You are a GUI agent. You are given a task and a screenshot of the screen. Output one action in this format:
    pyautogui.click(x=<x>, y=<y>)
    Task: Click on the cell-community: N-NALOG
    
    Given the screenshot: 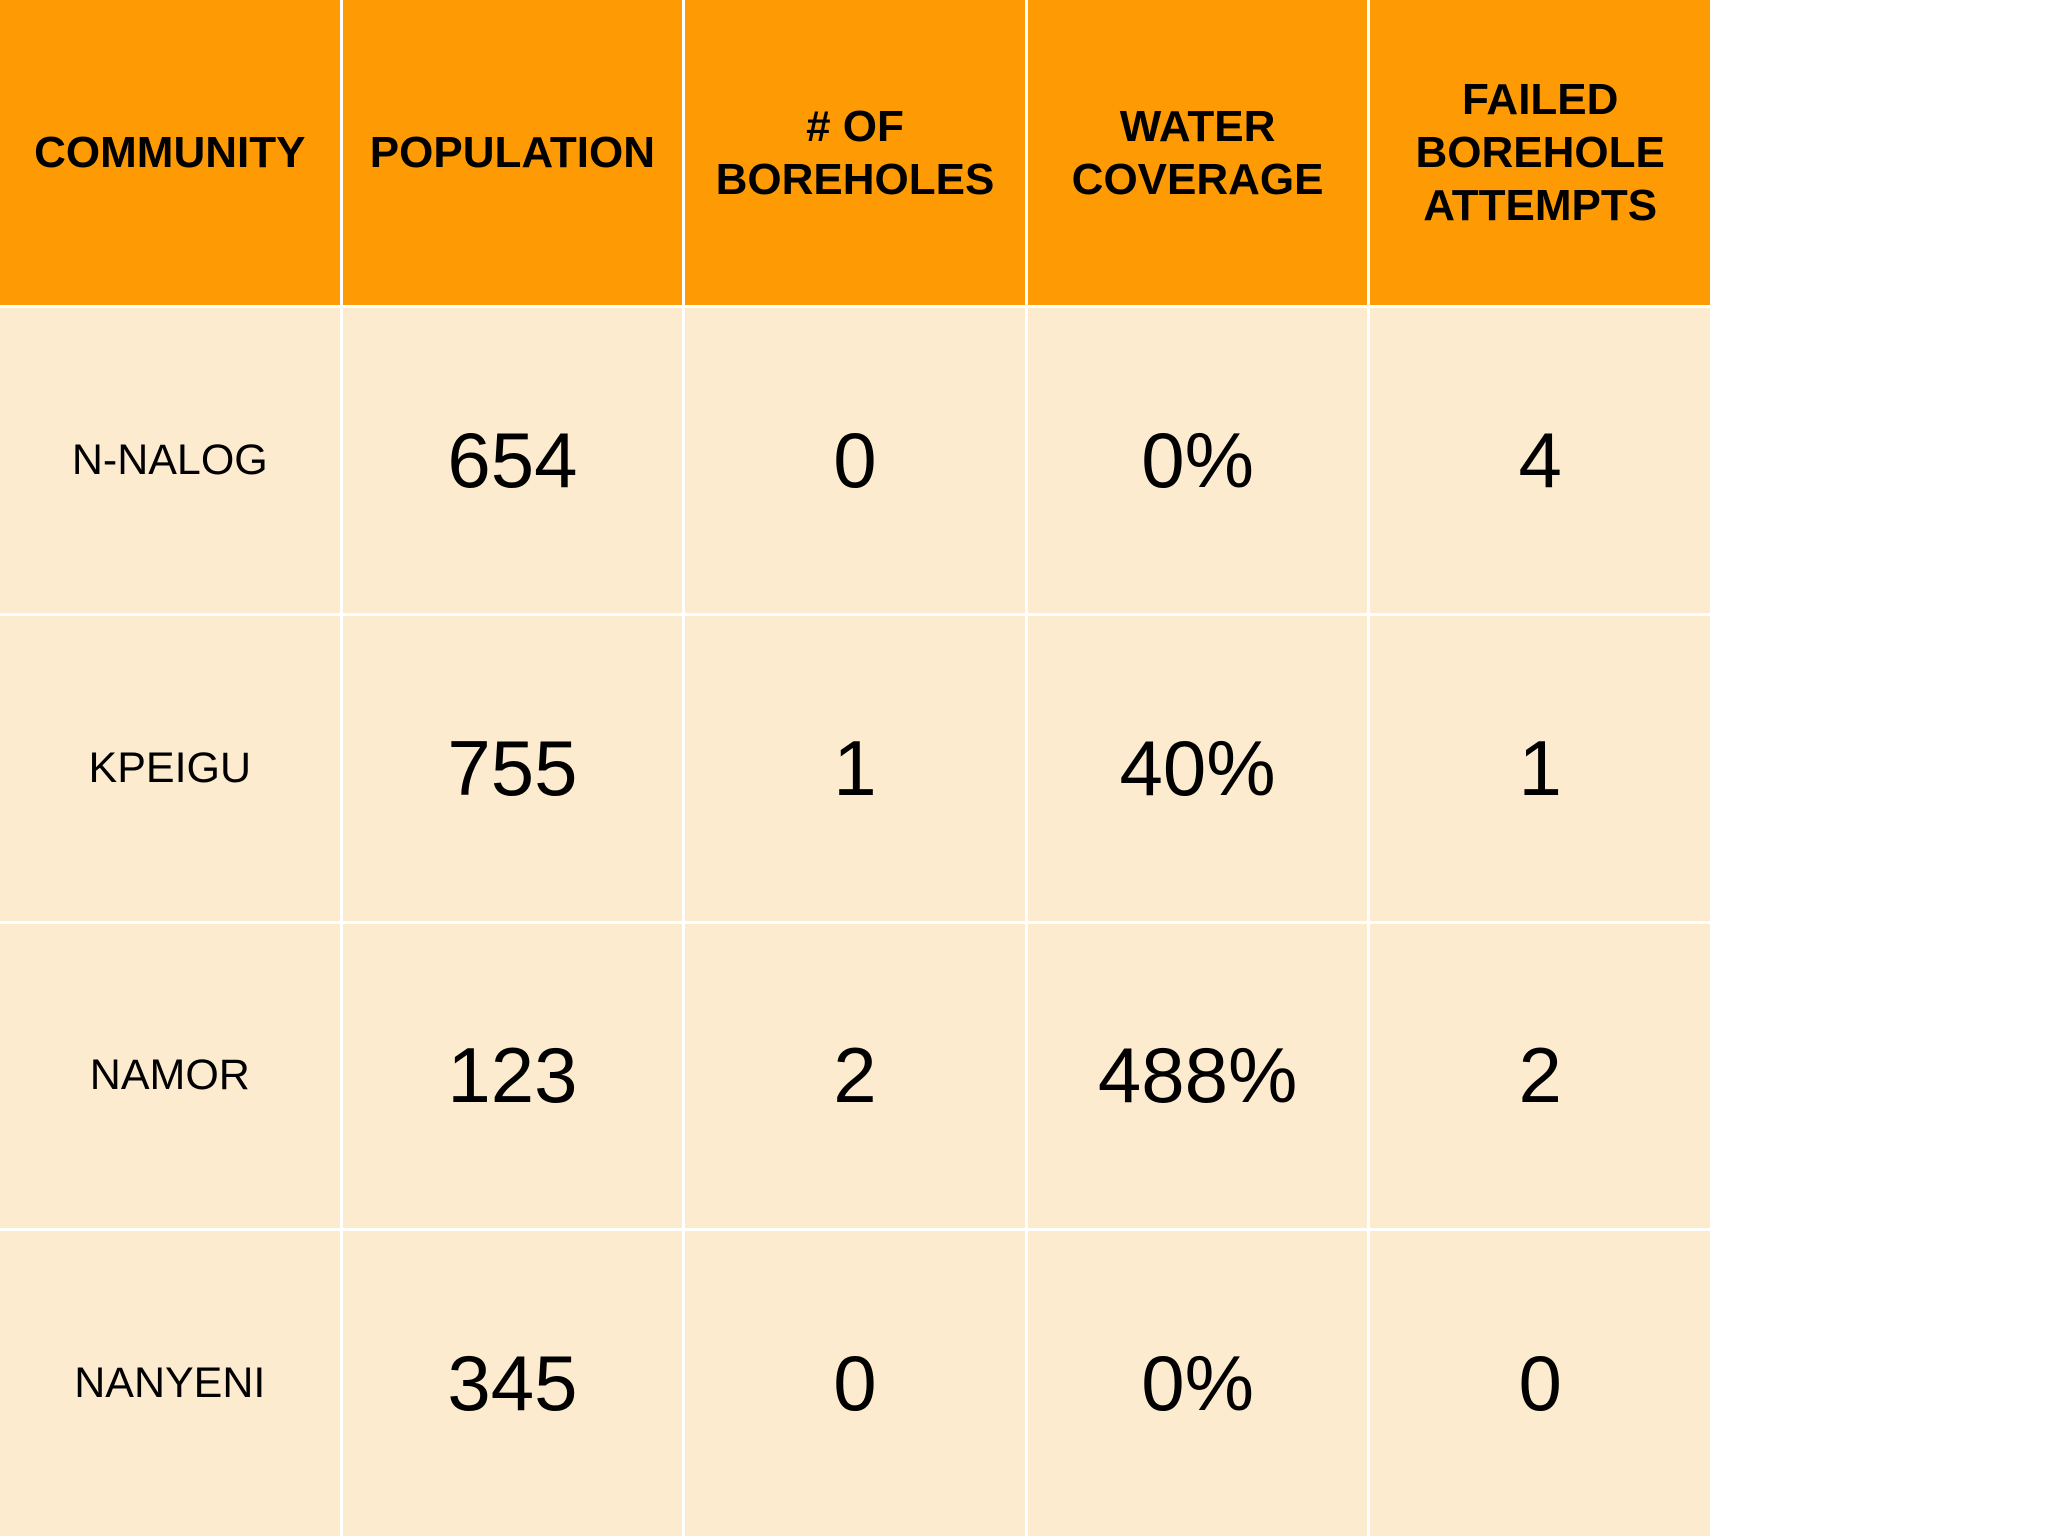 What is the action you would take?
    pyautogui.click(x=170, y=460)
    